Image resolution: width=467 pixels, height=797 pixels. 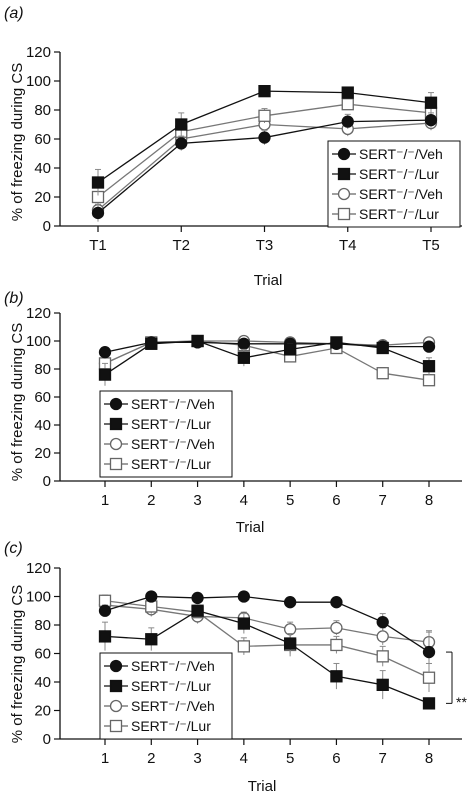 I want to click on x-tick-label: 2, so click(x=151, y=500).